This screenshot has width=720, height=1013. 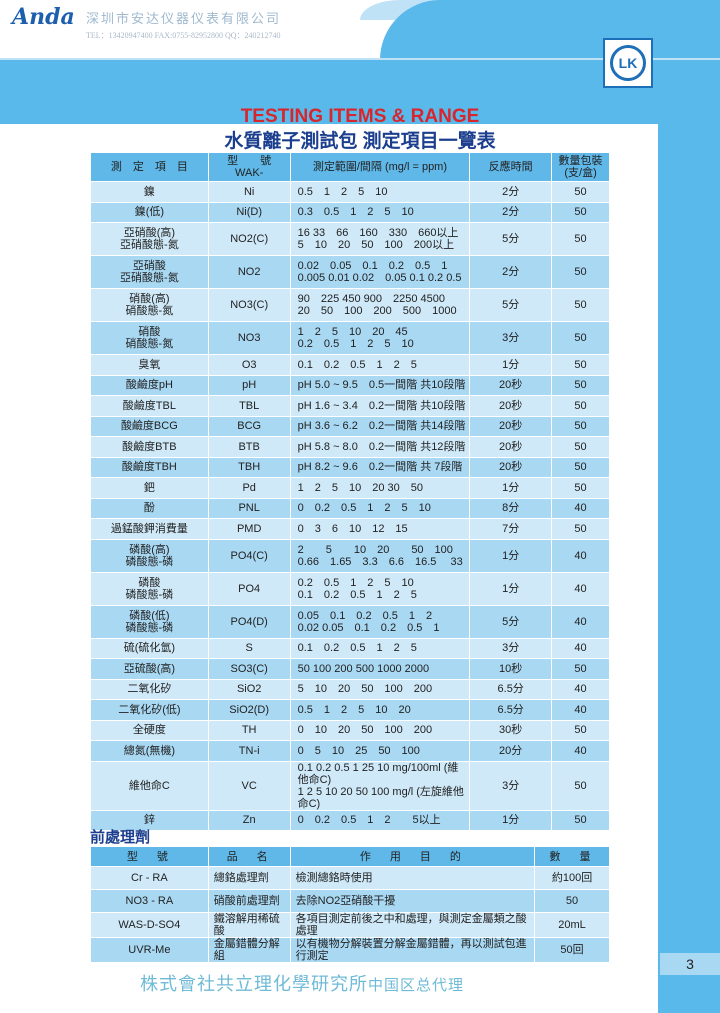 What do you see at coordinates (249, 192) in the screenshot?
I see `table-cell: Ni` at bounding box center [249, 192].